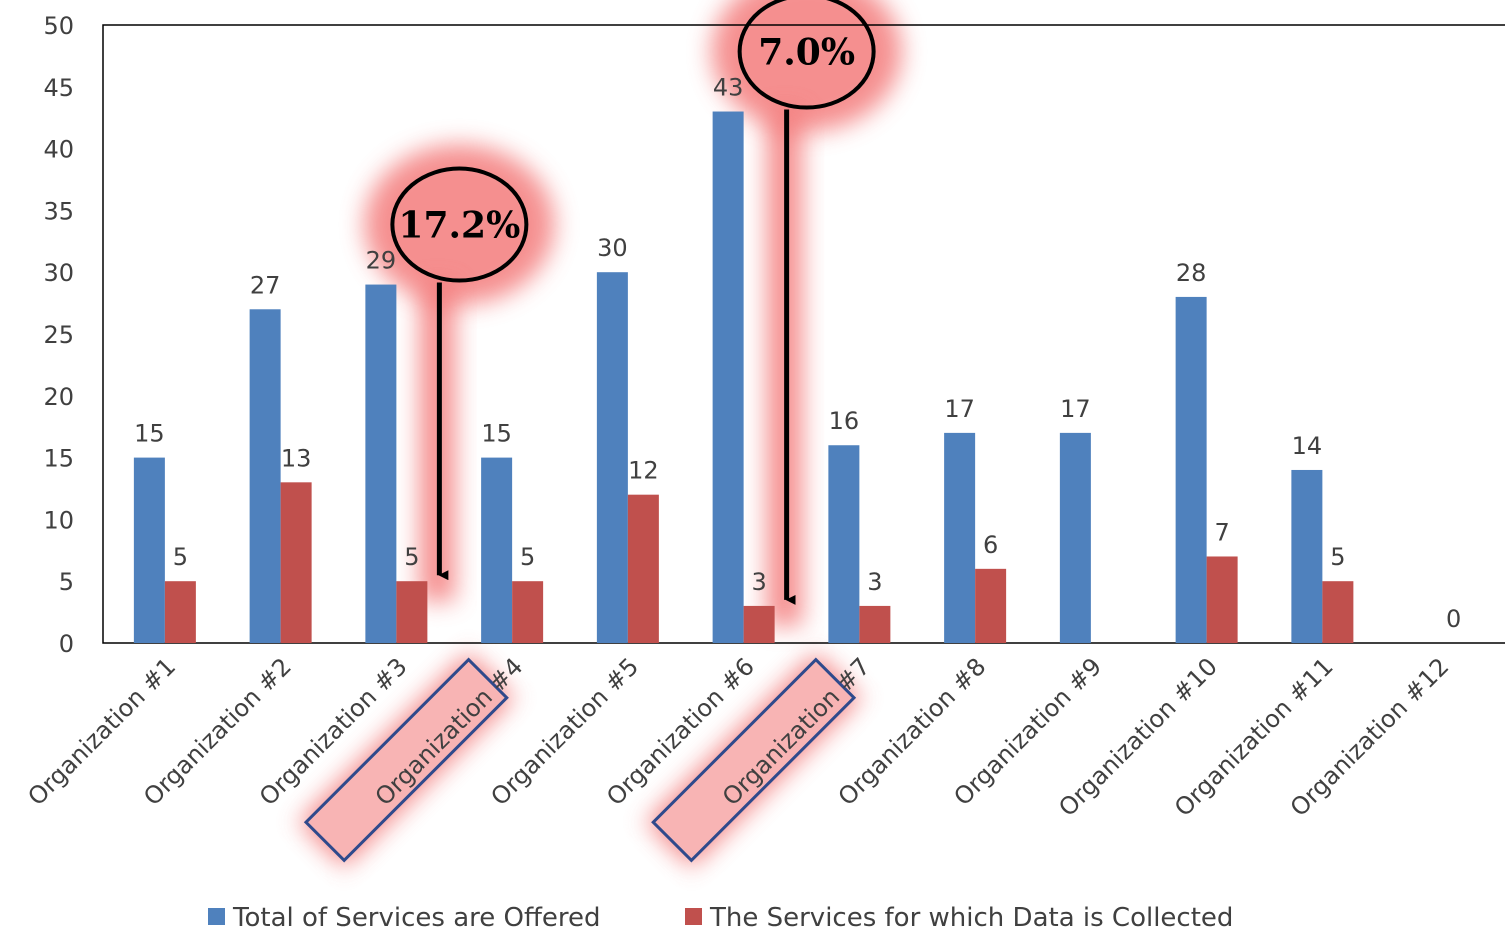 The width and height of the screenshot is (1505, 940). Describe the element at coordinates (58, 459) in the screenshot. I see `y-tick-label: 15` at that location.